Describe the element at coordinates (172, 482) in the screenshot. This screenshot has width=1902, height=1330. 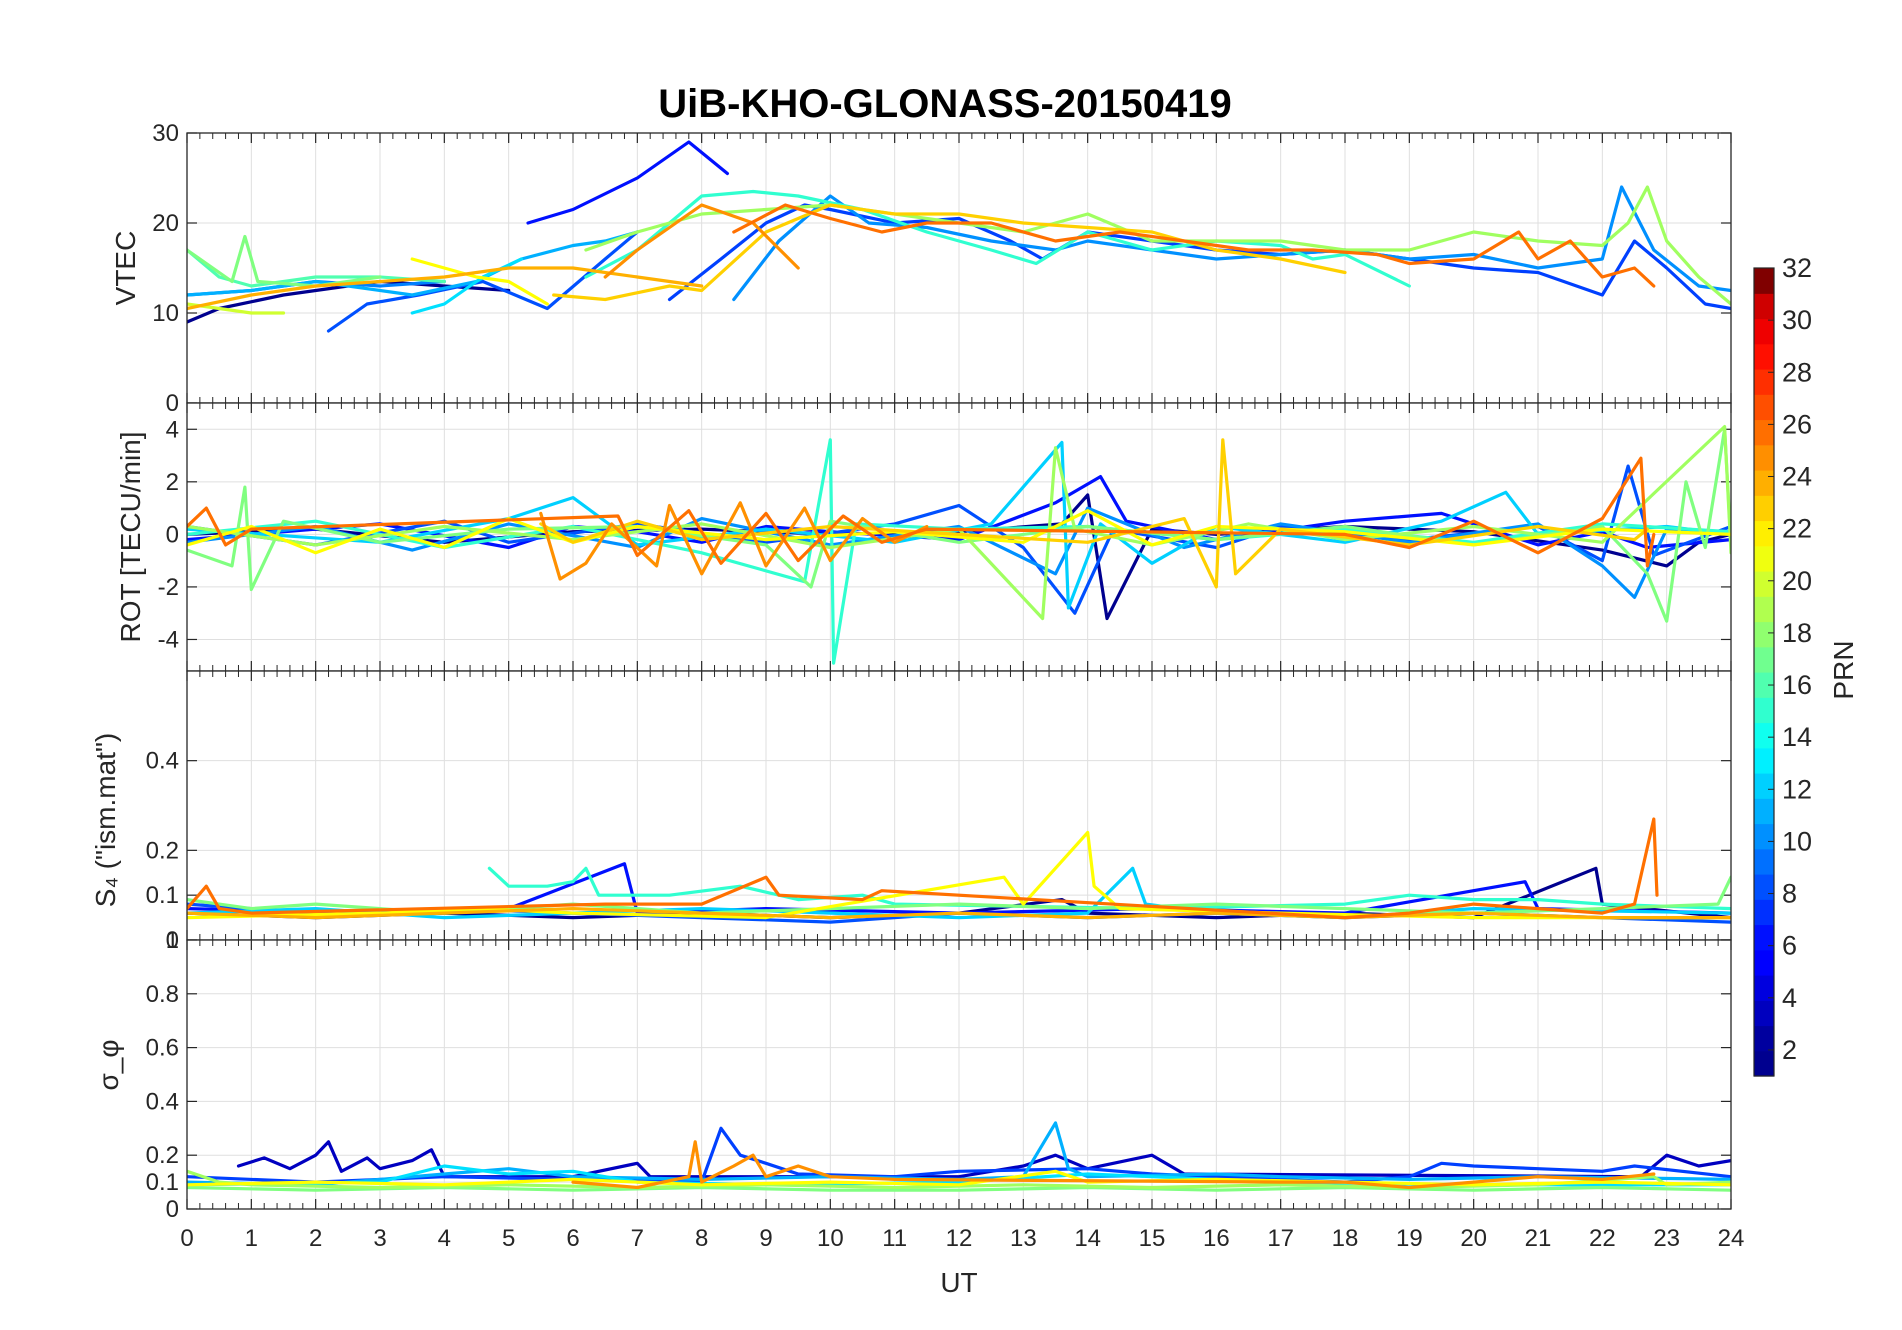
I see `y-tick-label: 2` at that location.